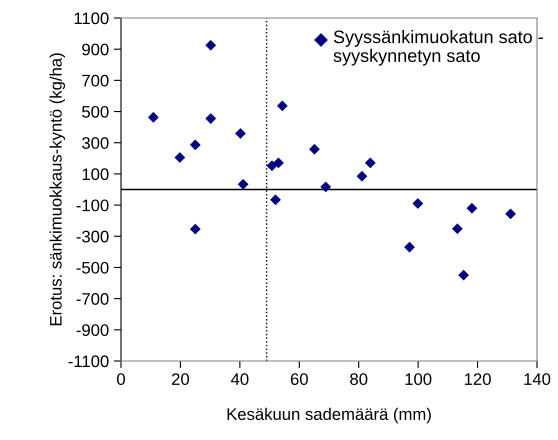  What do you see at coordinates (299, 379) in the screenshot?
I see `x-tick-label: 60` at bounding box center [299, 379].